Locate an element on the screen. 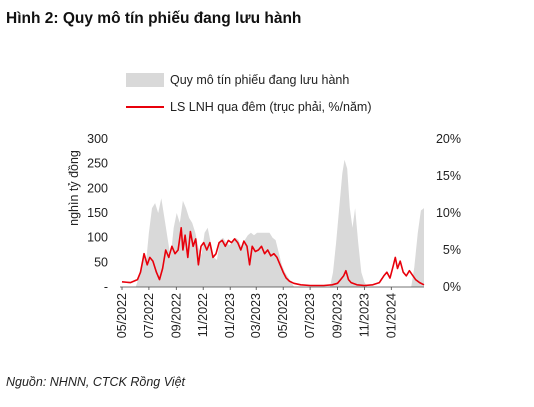  y-right-tick-label: 15% is located at coordinates (448, 176).